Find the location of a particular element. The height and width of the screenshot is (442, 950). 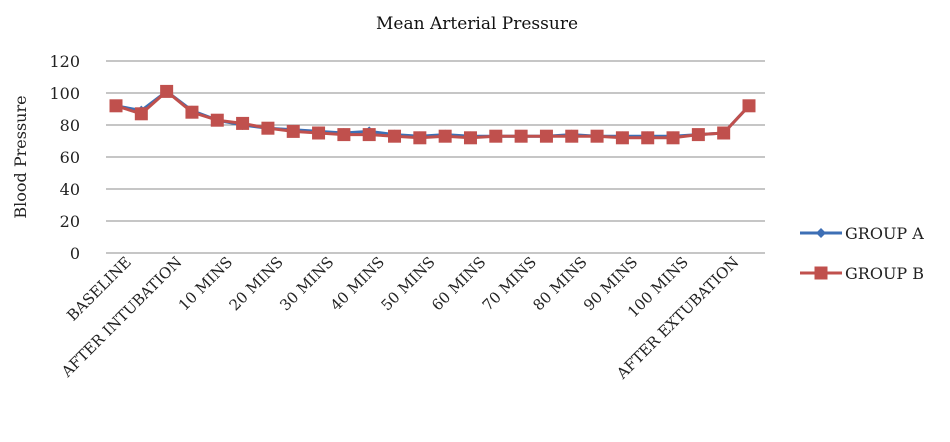

legend-item-group-b: GROUP B is located at coordinates (862, 273).